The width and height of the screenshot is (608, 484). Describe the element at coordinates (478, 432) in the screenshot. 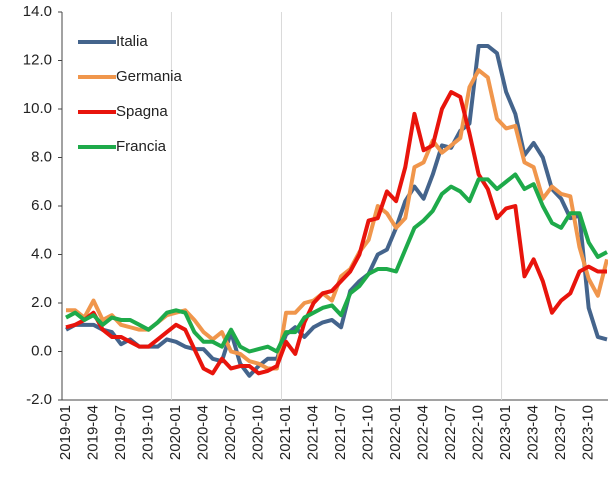

I see `x-tick-label: 2022-10` at that location.